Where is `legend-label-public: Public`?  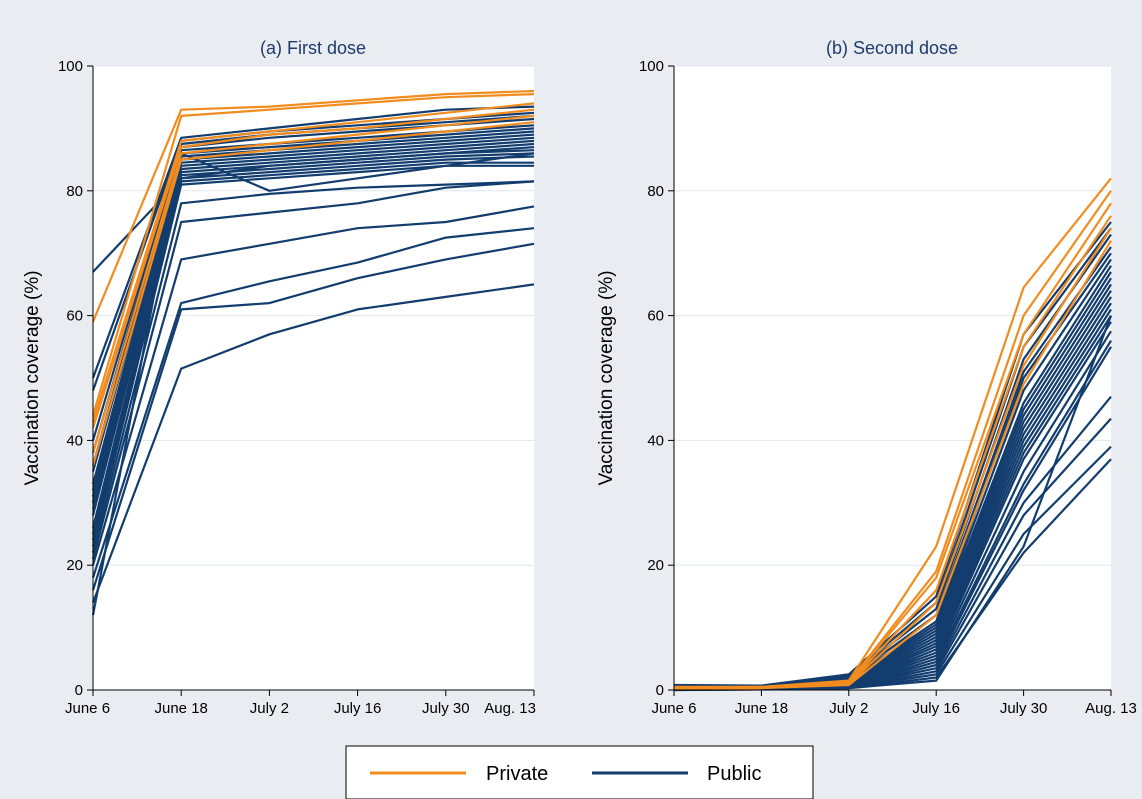 legend-label-public: Public is located at coordinates (734, 774).